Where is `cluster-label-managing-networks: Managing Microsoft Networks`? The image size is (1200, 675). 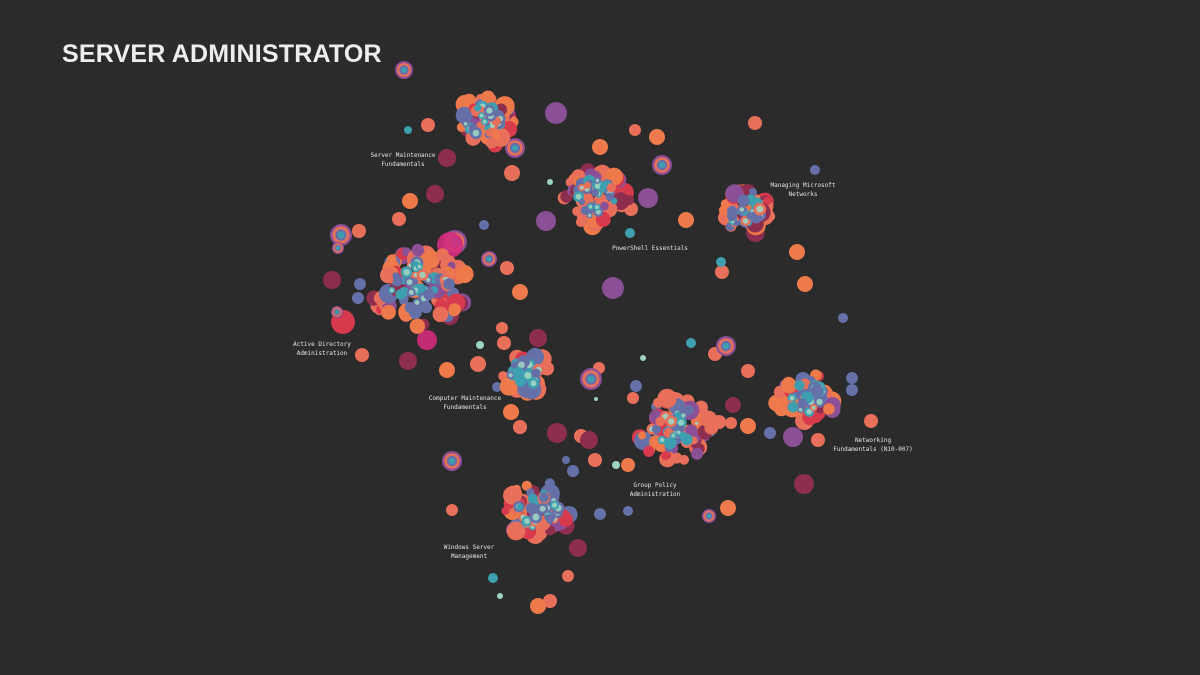
cluster-label-managing-networks: Managing Microsoft Networks is located at coordinates (803, 190).